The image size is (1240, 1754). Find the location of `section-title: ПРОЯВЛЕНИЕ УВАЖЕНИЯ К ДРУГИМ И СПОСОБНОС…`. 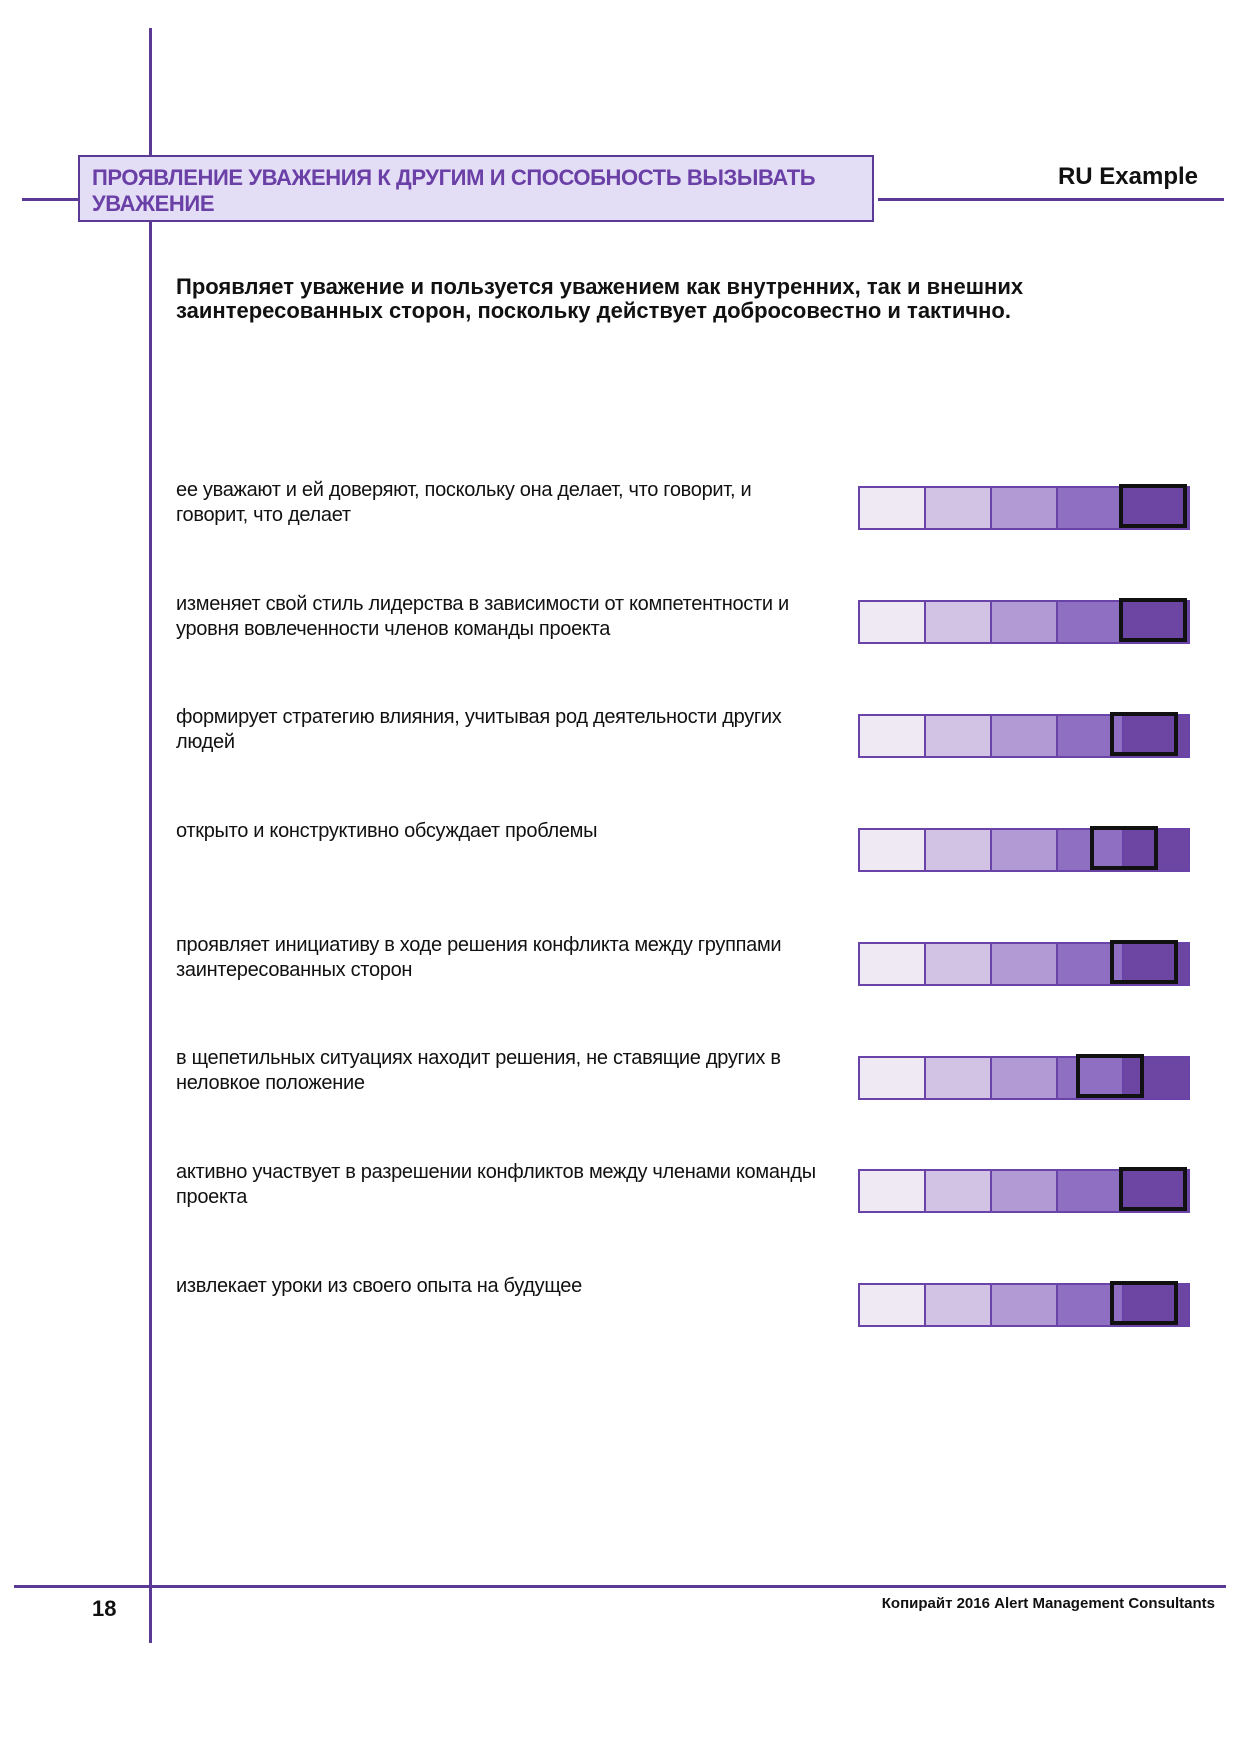

section-title: ПРОЯВЛЕНИЕ УВАЖЕНИЯ К ДРУГИМ И СПОСОБНОС… is located at coordinates (476, 188).